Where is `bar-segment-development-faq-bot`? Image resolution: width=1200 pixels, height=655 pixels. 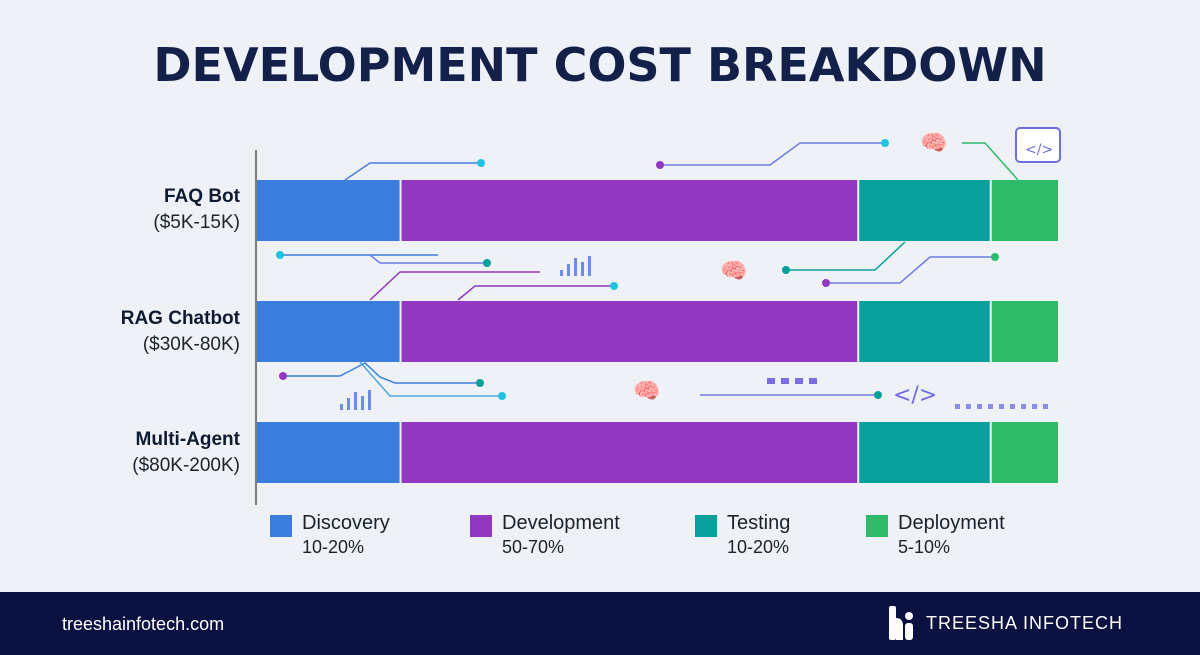
bar-segment-development-faq-bot is located at coordinates (629, 210).